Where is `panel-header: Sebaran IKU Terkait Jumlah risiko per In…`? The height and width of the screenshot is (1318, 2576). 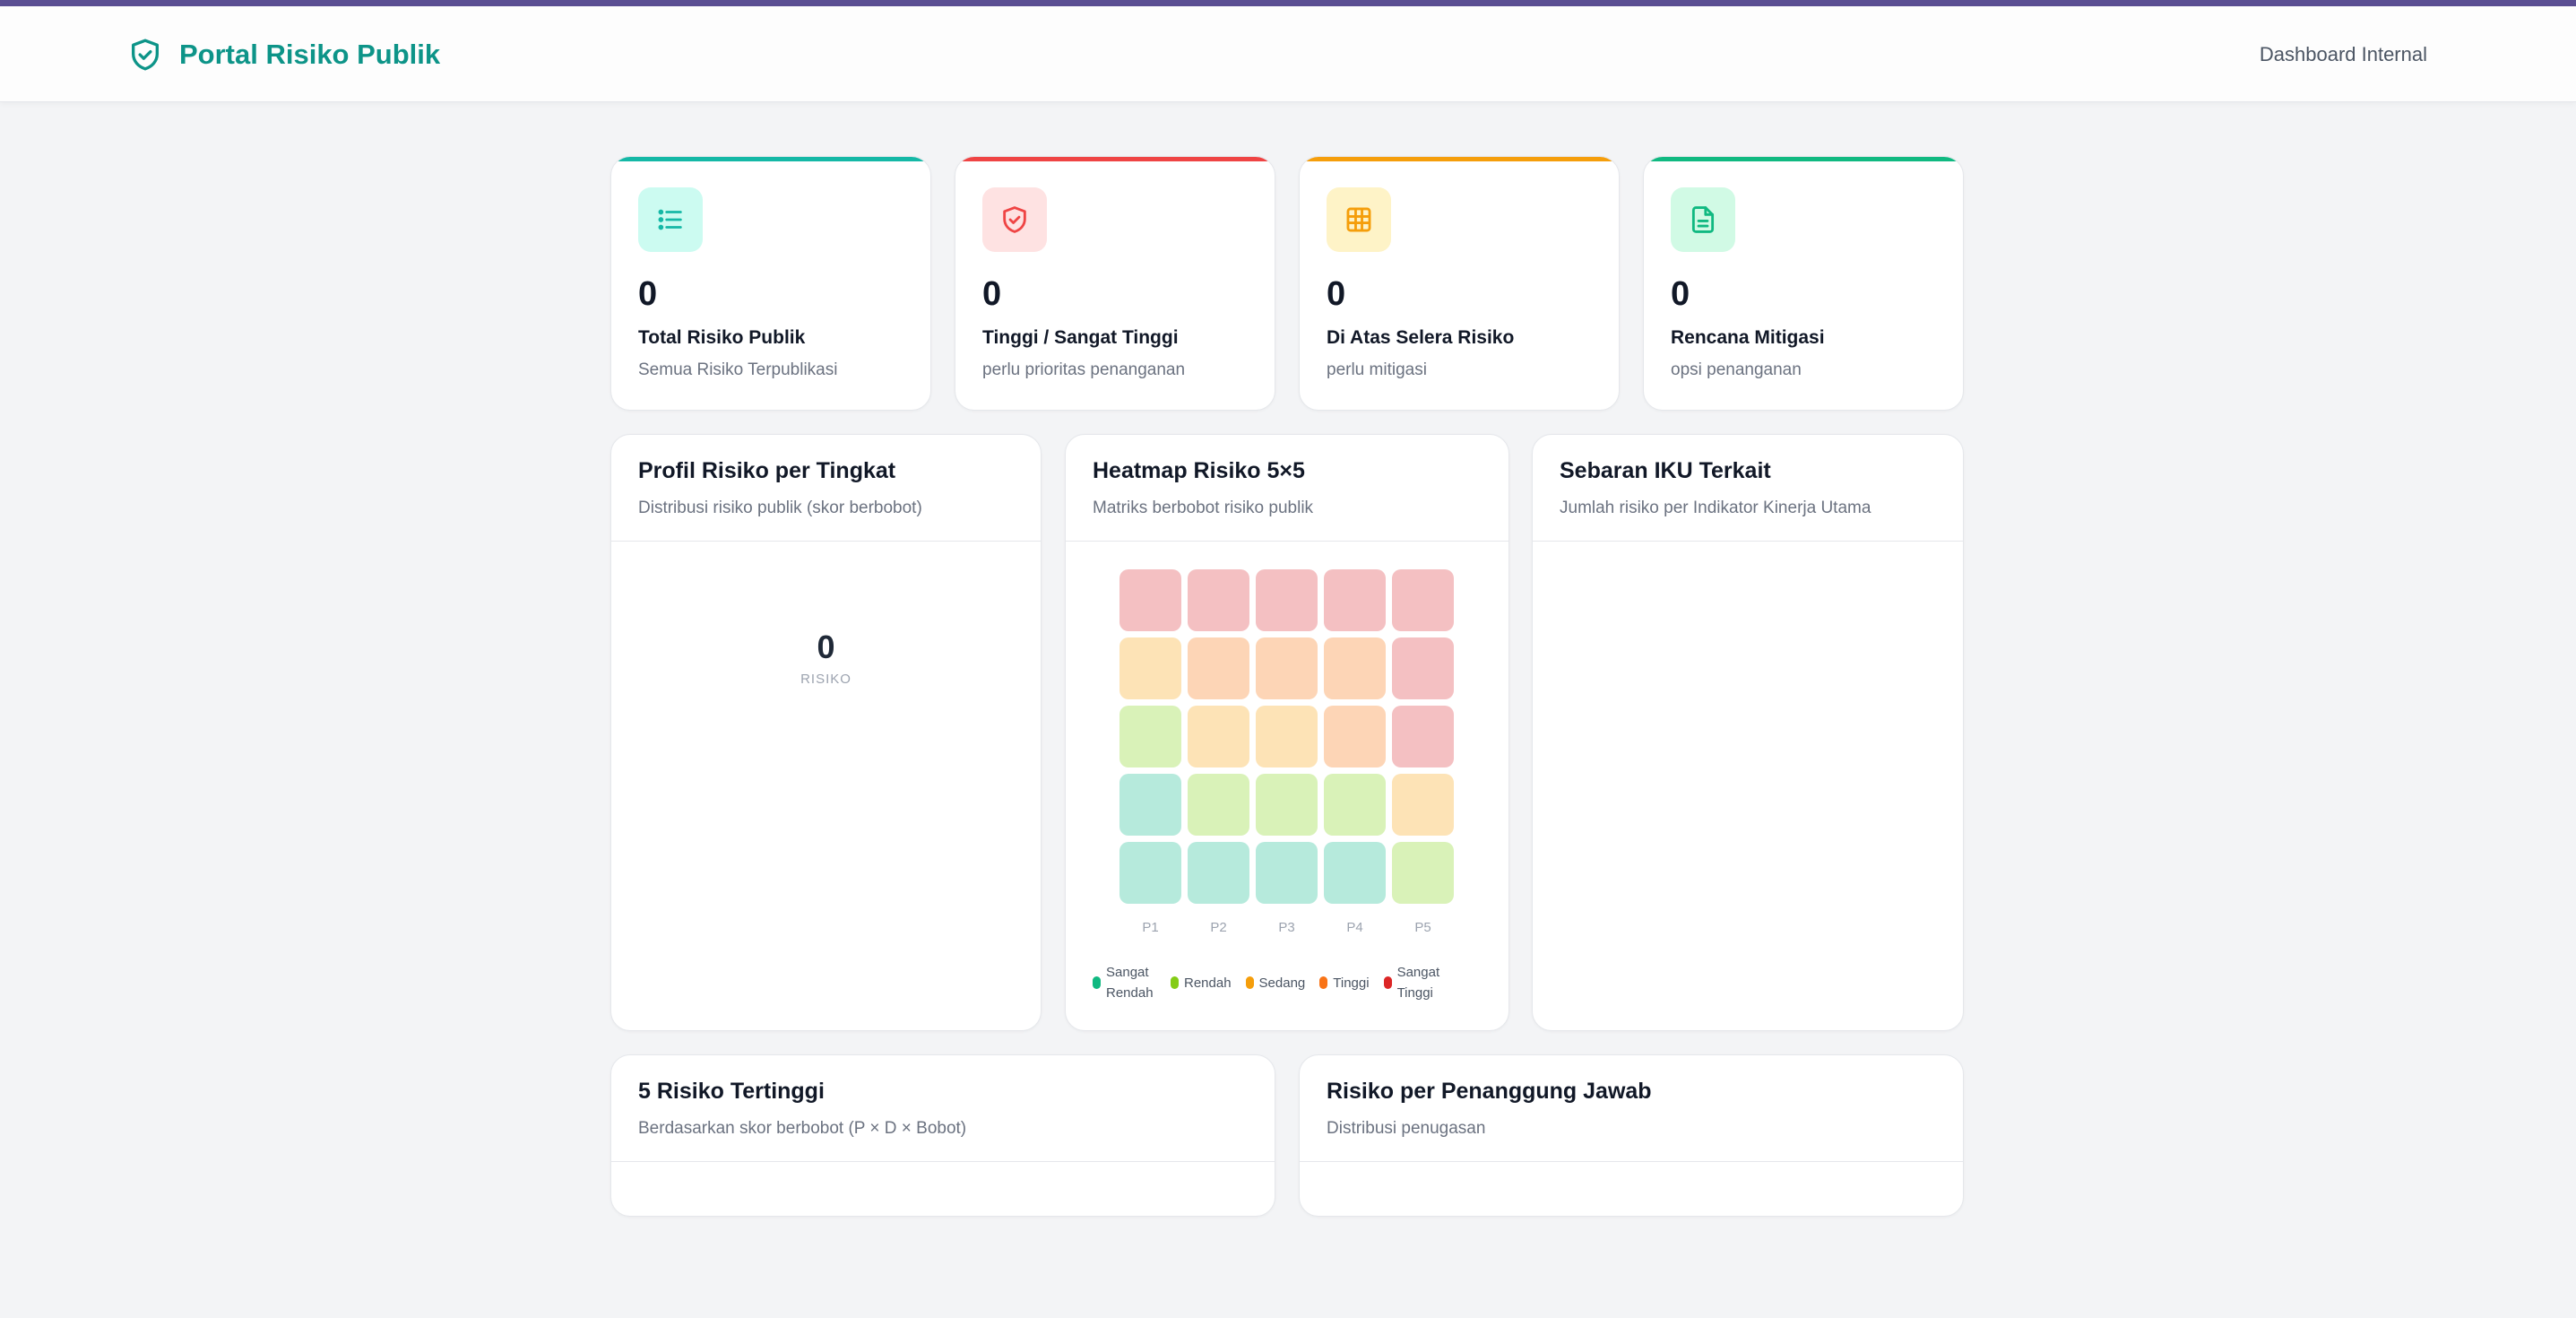
panel-header: Sebaran IKU Terkait Jumlah risiko per In… is located at coordinates (1748, 488).